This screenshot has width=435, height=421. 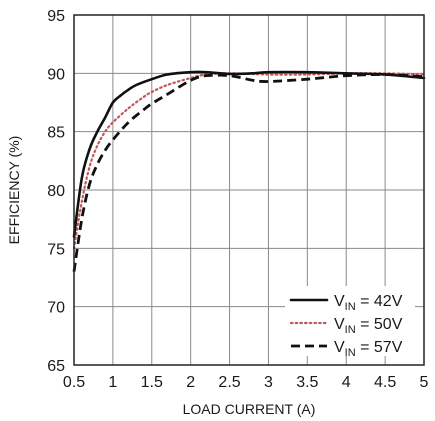 I want to click on legend-label-rest: = 57V, so click(x=379, y=347).